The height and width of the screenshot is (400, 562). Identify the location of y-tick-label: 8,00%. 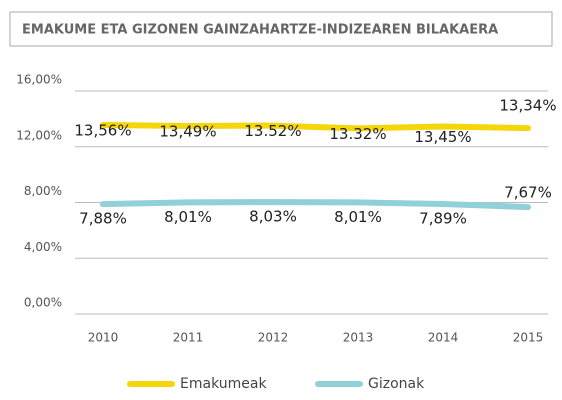
(43, 191).